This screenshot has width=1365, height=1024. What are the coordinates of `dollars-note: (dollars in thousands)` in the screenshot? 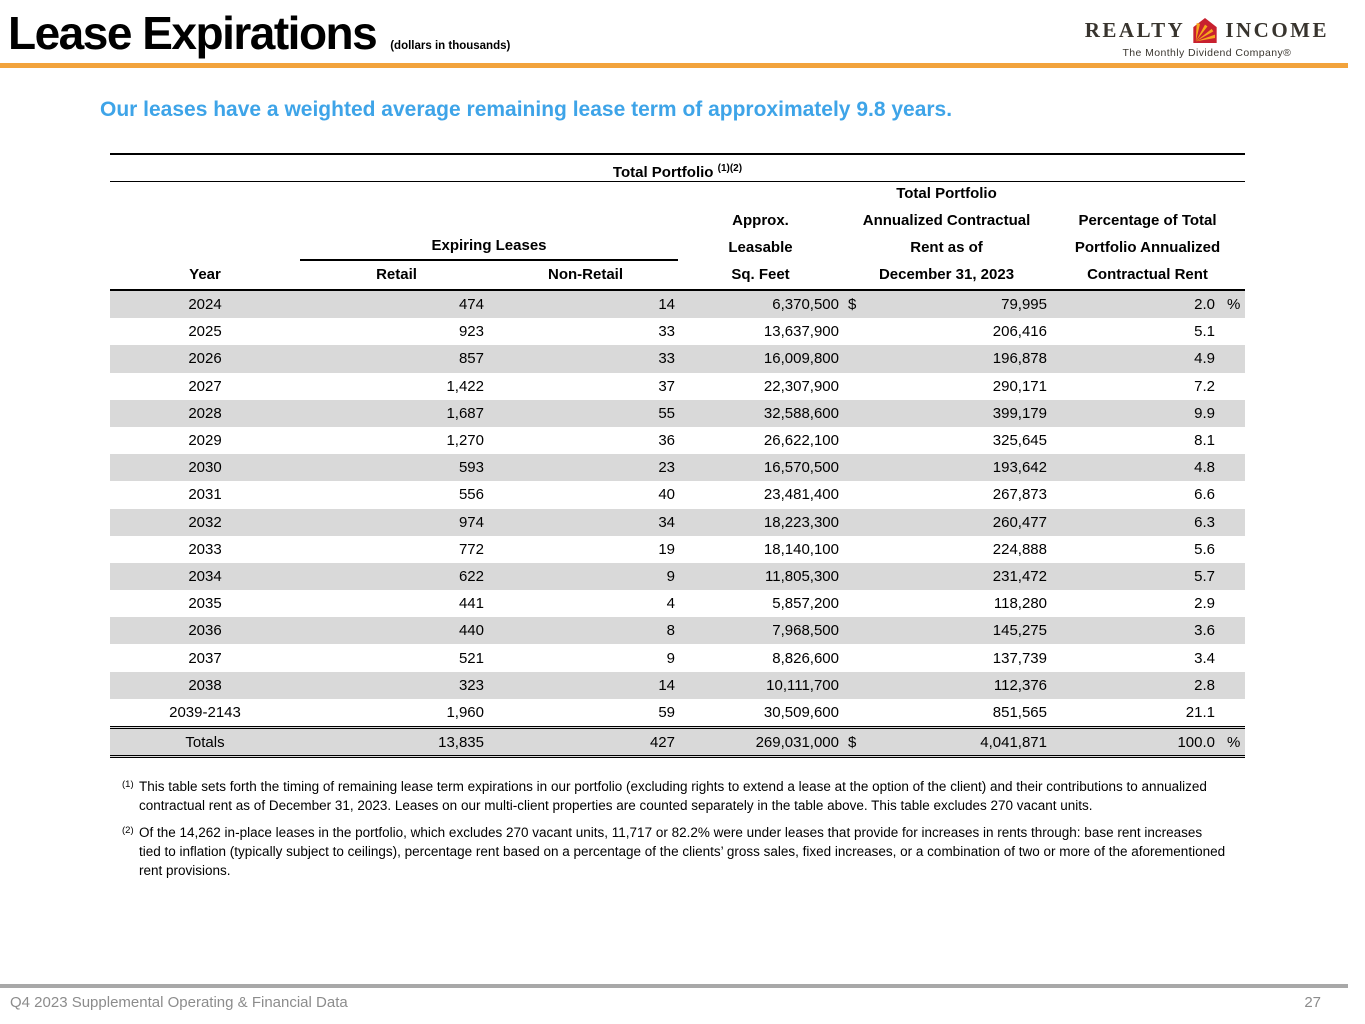 It's located at (450, 46).